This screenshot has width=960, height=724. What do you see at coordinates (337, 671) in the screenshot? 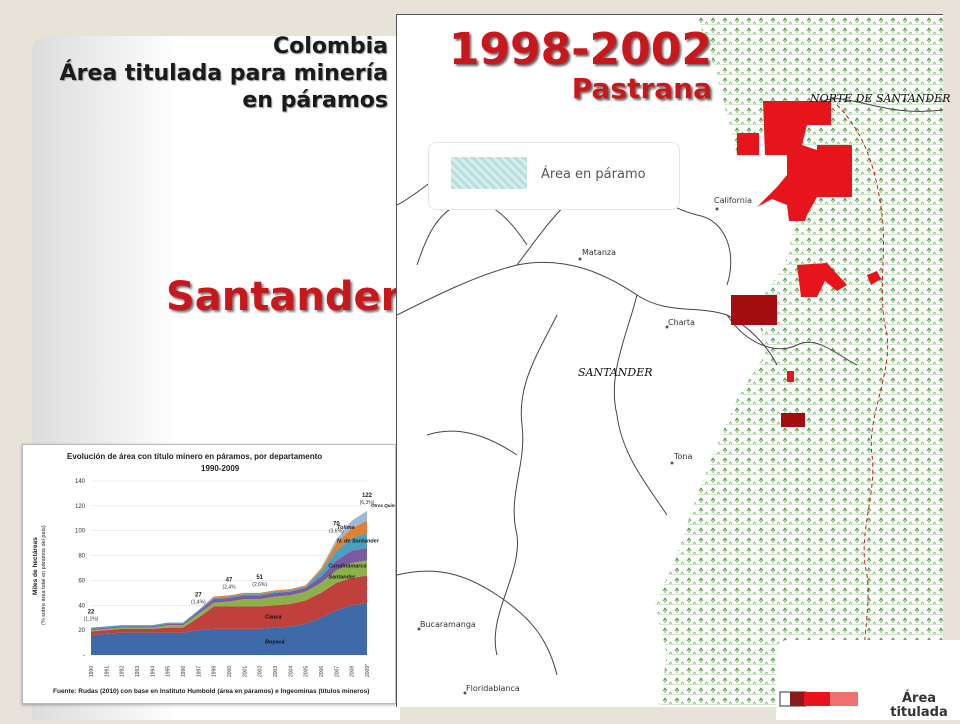
I see `chart-xtick-label: 2007` at bounding box center [337, 671].